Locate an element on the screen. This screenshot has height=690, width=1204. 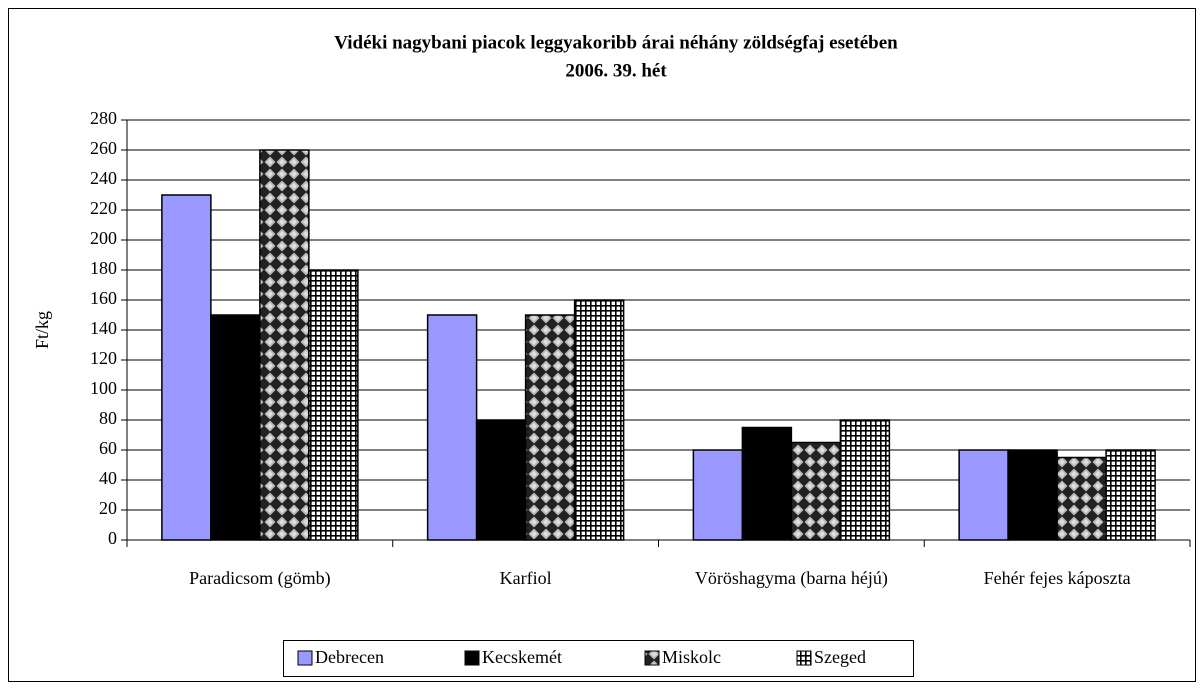
y-tick-label: 80 is located at coordinates (108, 418).